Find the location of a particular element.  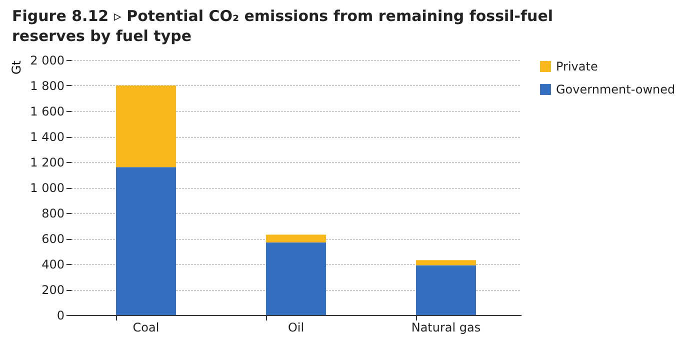

y-tick-label: 1 800 is located at coordinates (47, 86).